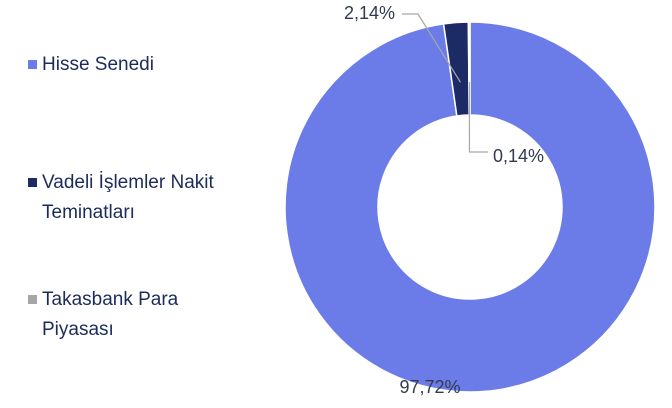  Describe the element at coordinates (98, 64) in the screenshot. I see `legend-label: Hisse Senedi` at that location.